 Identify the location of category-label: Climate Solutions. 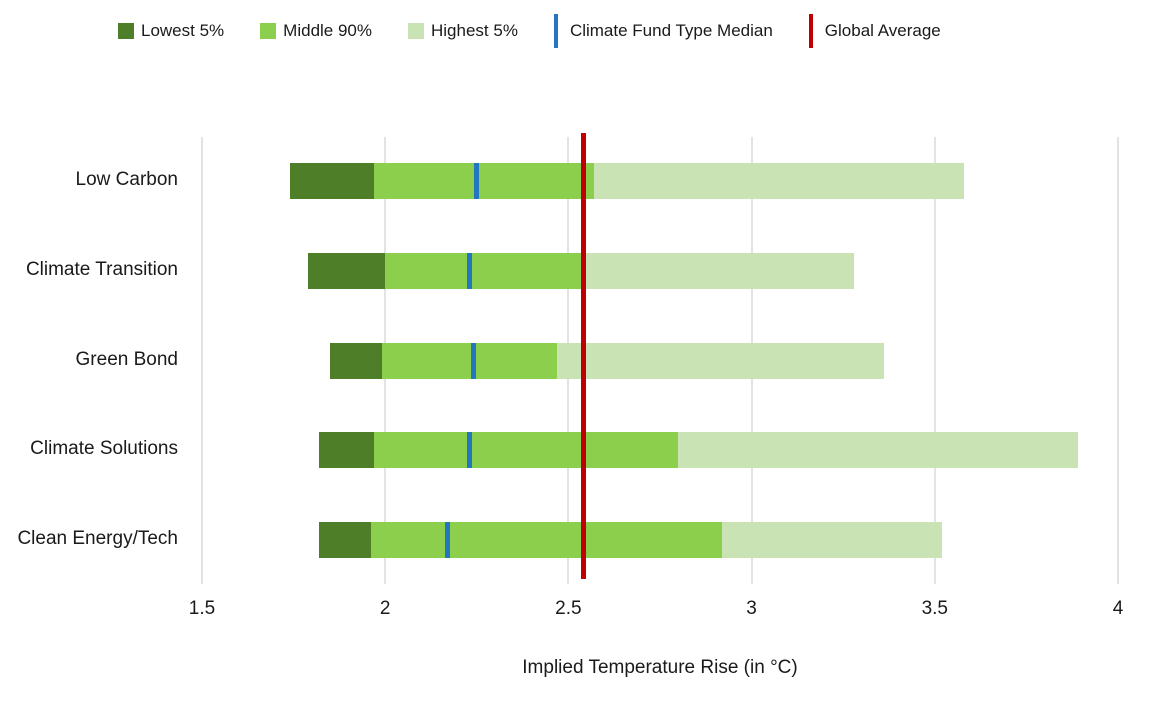
(104, 449).